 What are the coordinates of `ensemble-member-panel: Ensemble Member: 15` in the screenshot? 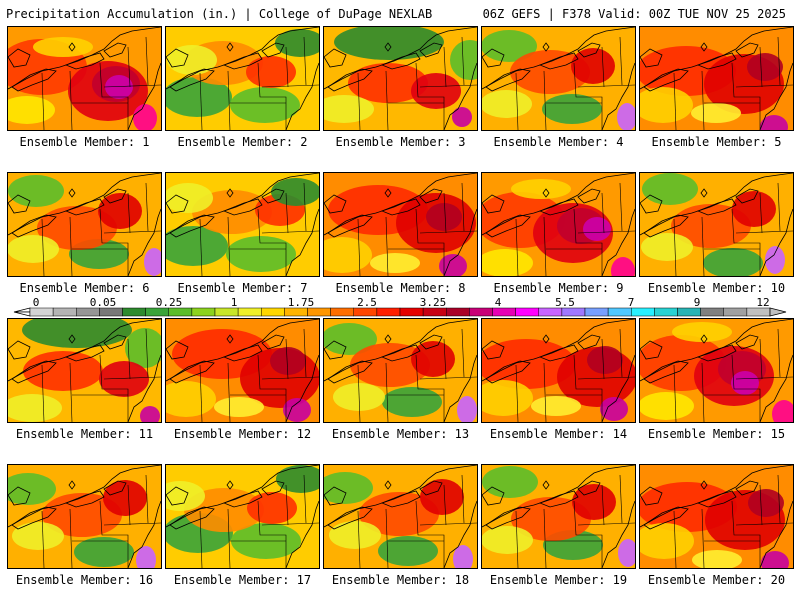 It's located at (716, 386).